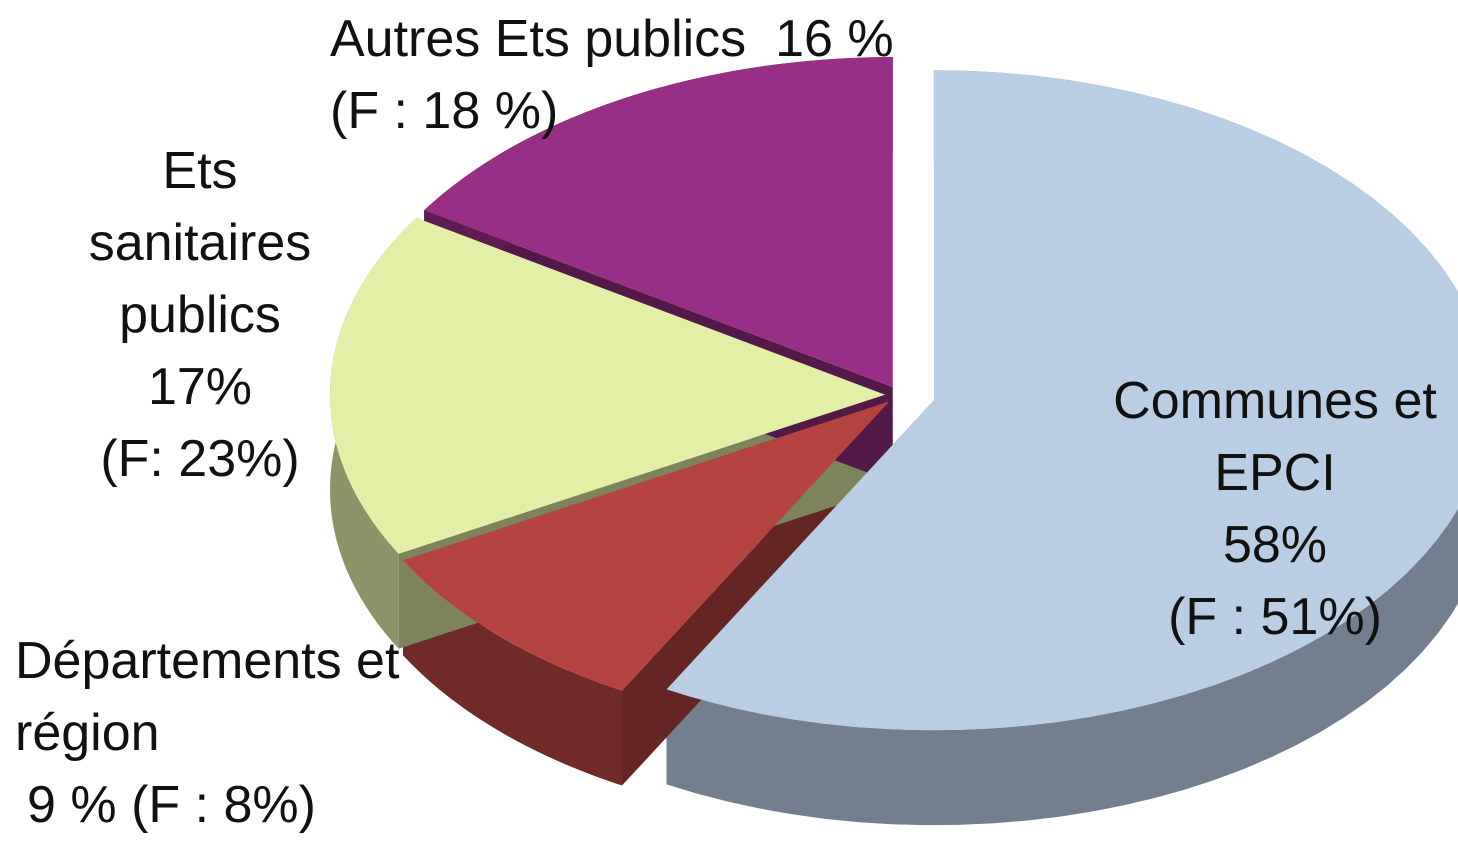 The image size is (1458, 844). Describe the element at coordinates (444, 111) in the screenshot. I see `comparison-label: (F : 18 %)` at that location.